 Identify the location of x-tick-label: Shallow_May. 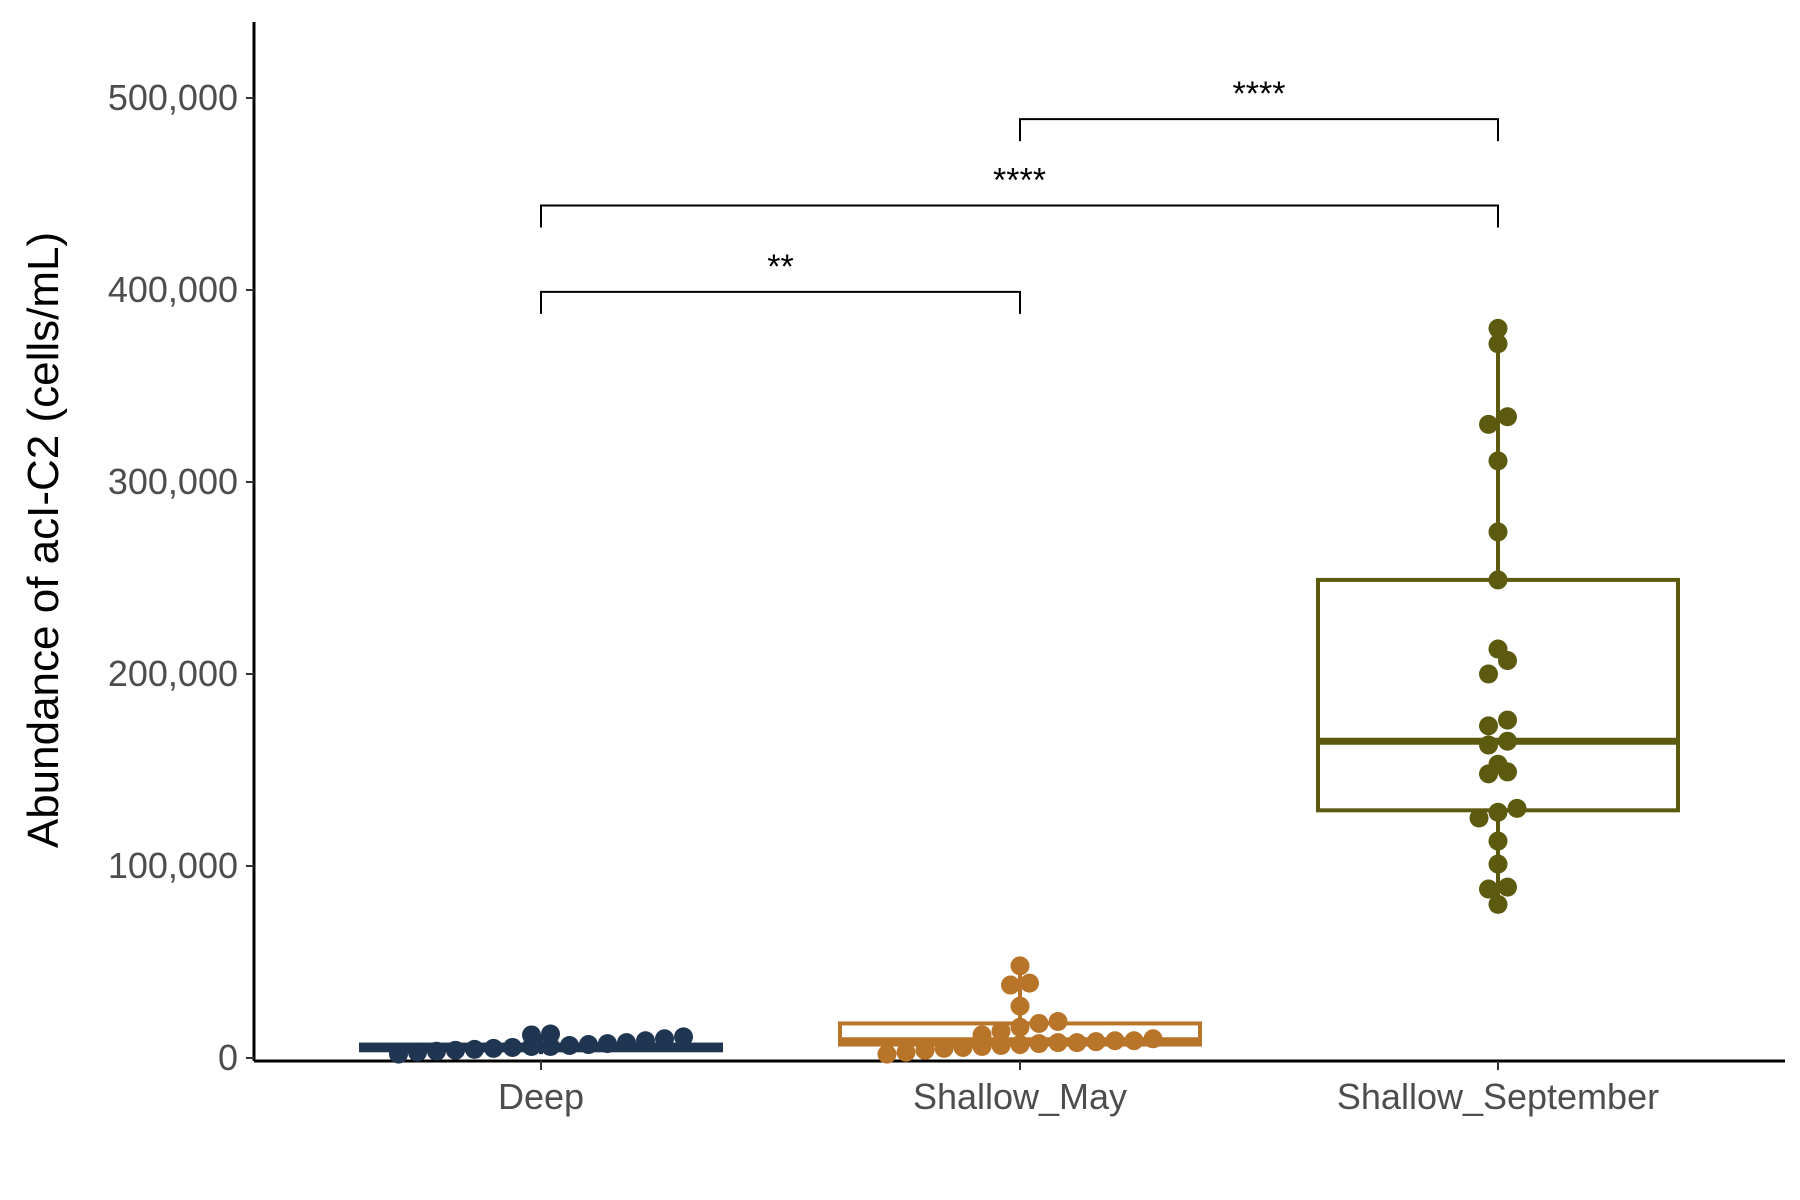
(1020, 1096).